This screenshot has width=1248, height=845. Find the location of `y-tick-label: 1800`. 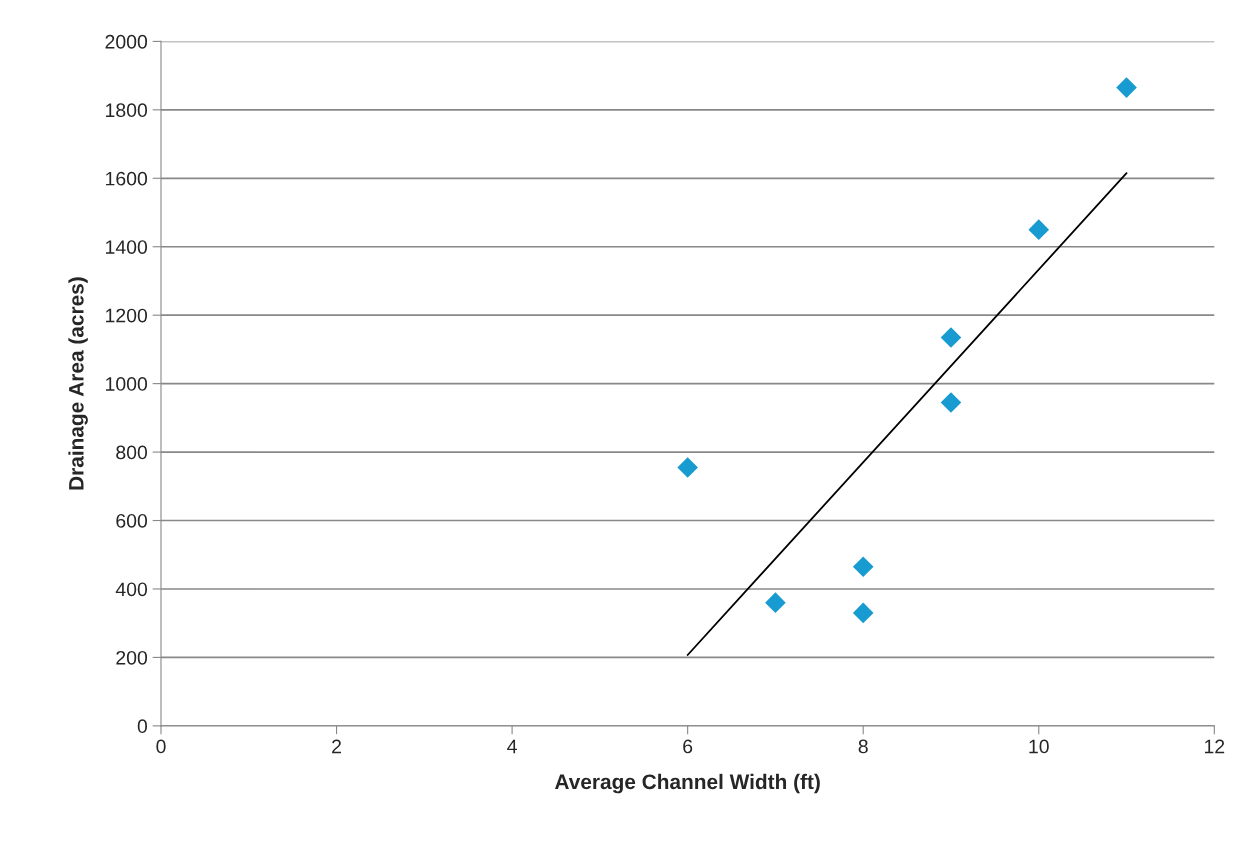

y-tick-label: 1800 is located at coordinates (127, 110).